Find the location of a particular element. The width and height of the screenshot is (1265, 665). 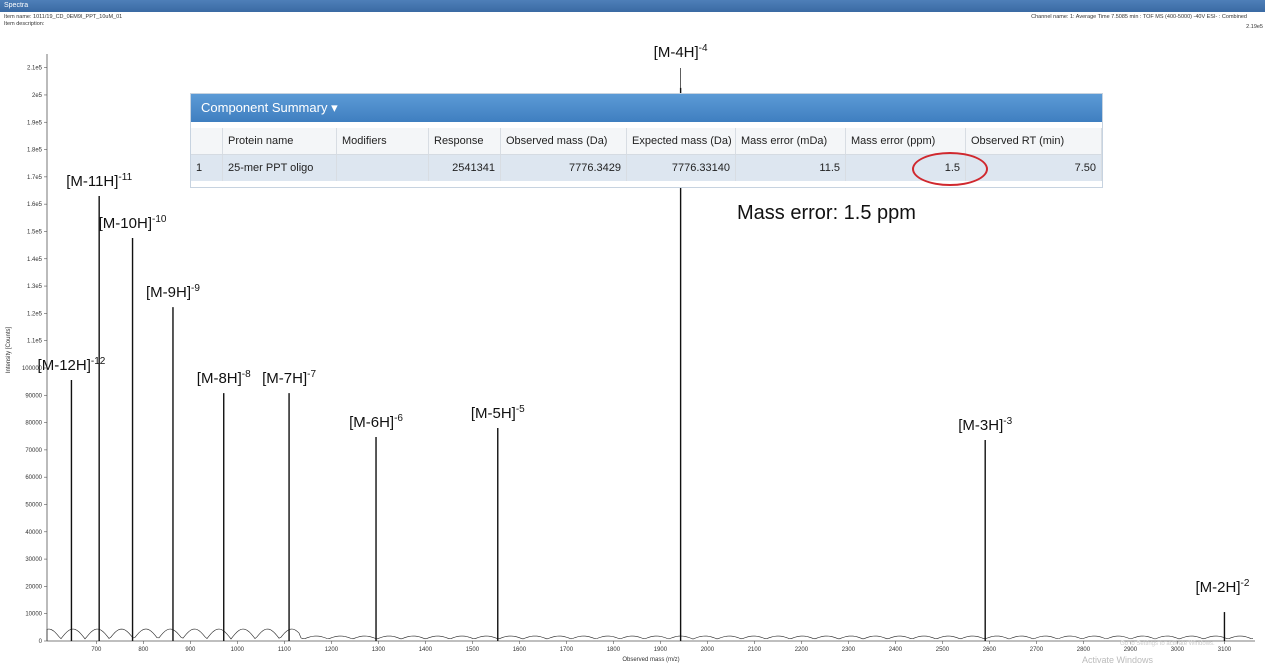

protein-name: 25-mer PPT oligo is located at coordinates (280, 168).